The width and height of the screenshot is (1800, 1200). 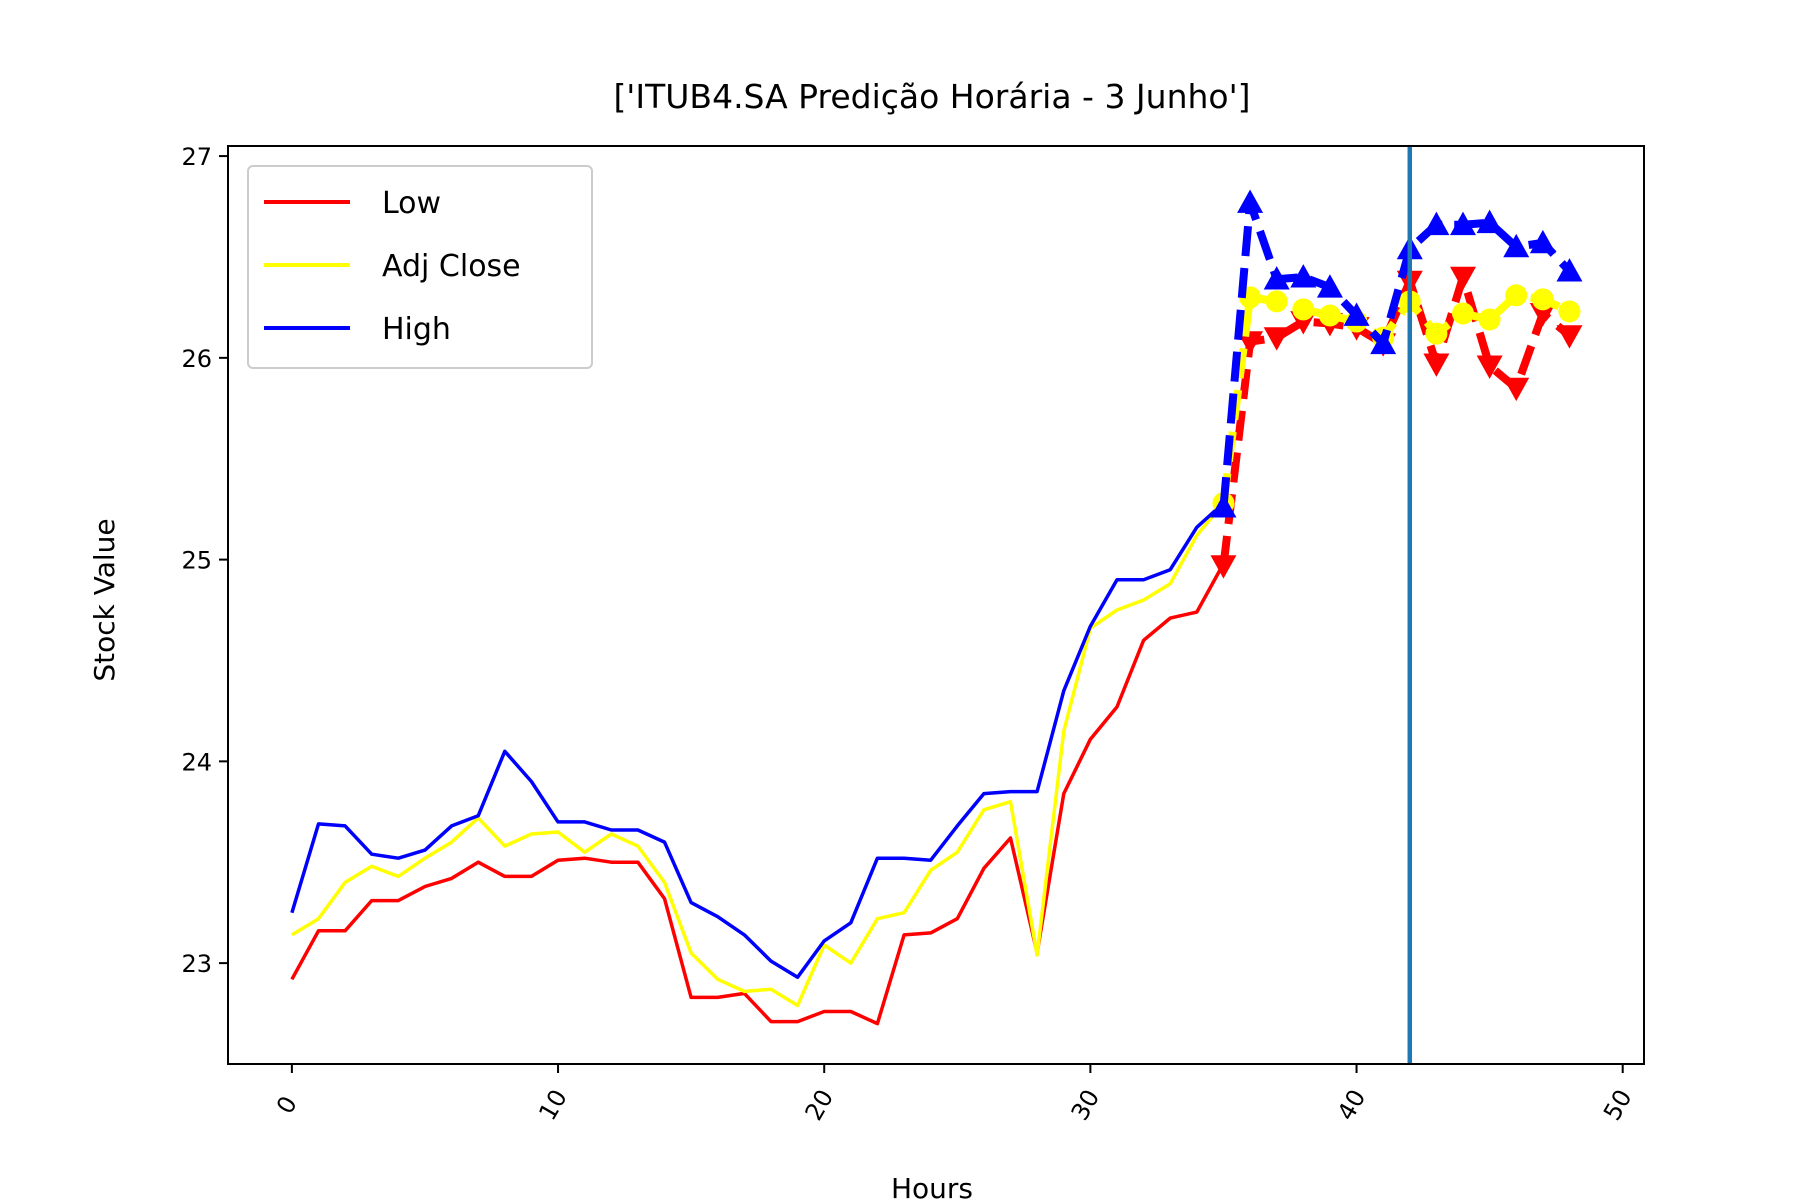 I want to click on y-axis: 23 24 25 26 27, so click(x=204, y=560).